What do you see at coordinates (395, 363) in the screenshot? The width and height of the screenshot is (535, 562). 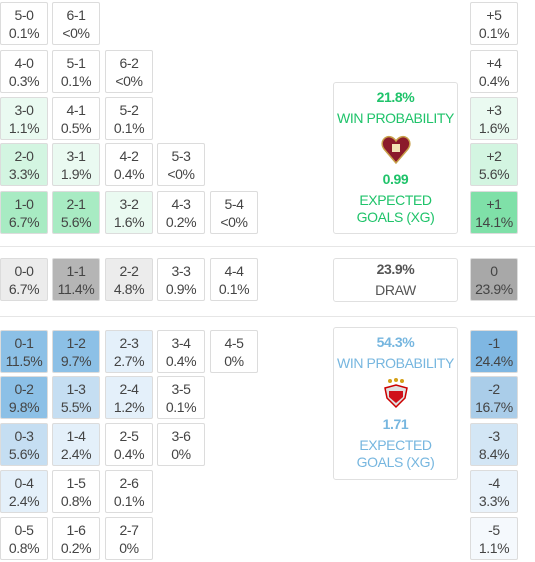 I see `away-probability-label: WIN PROBABILITY` at bounding box center [395, 363].